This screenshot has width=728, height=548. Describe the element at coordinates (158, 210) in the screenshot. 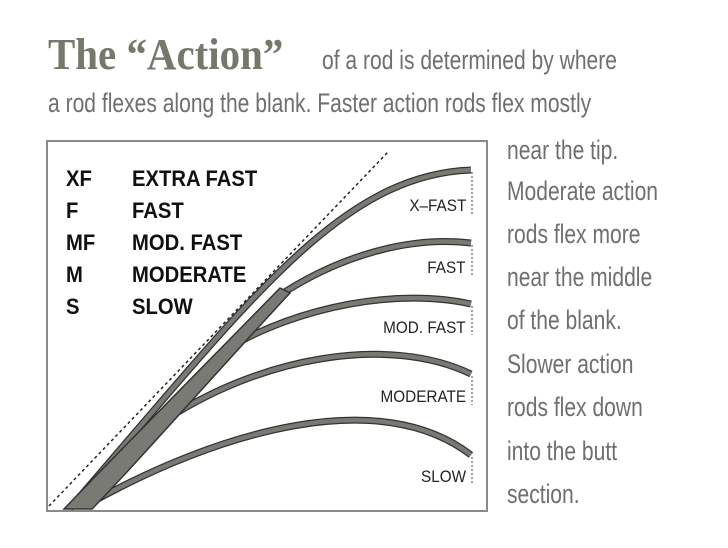

I see `legend-name: FAST` at that location.